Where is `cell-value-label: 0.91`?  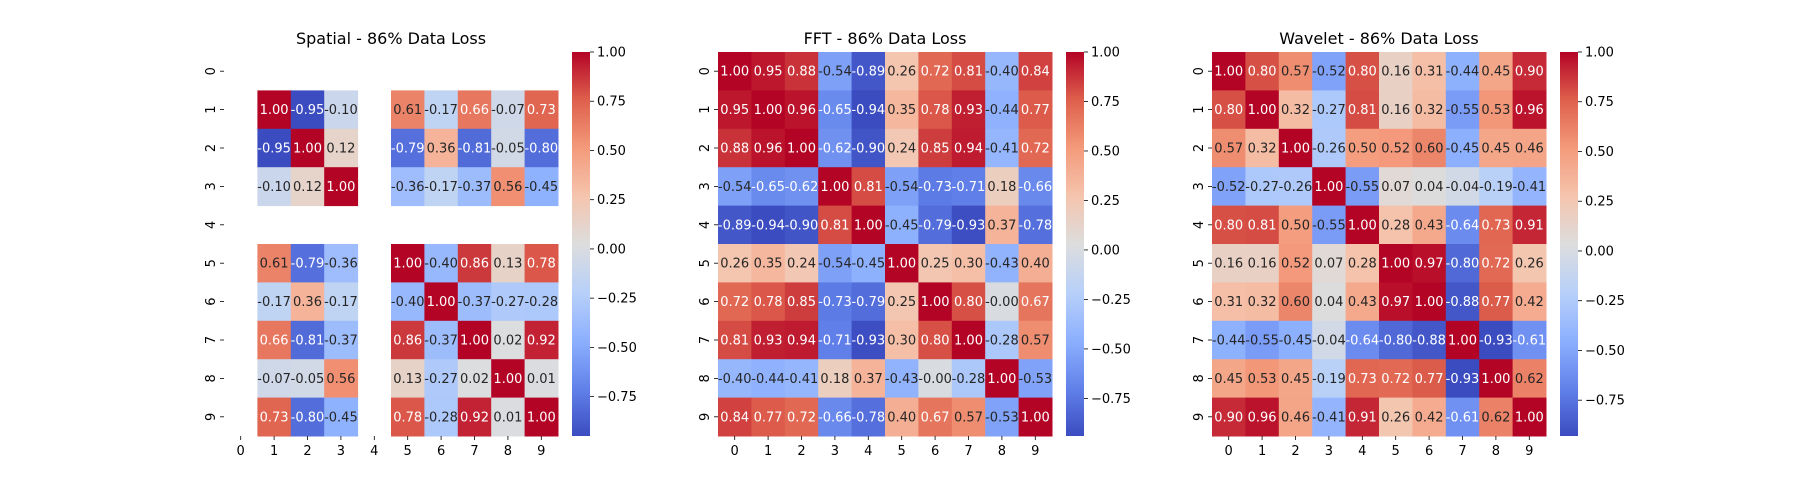
cell-value-label: 0.91 is located at coordinates (1362, 417).